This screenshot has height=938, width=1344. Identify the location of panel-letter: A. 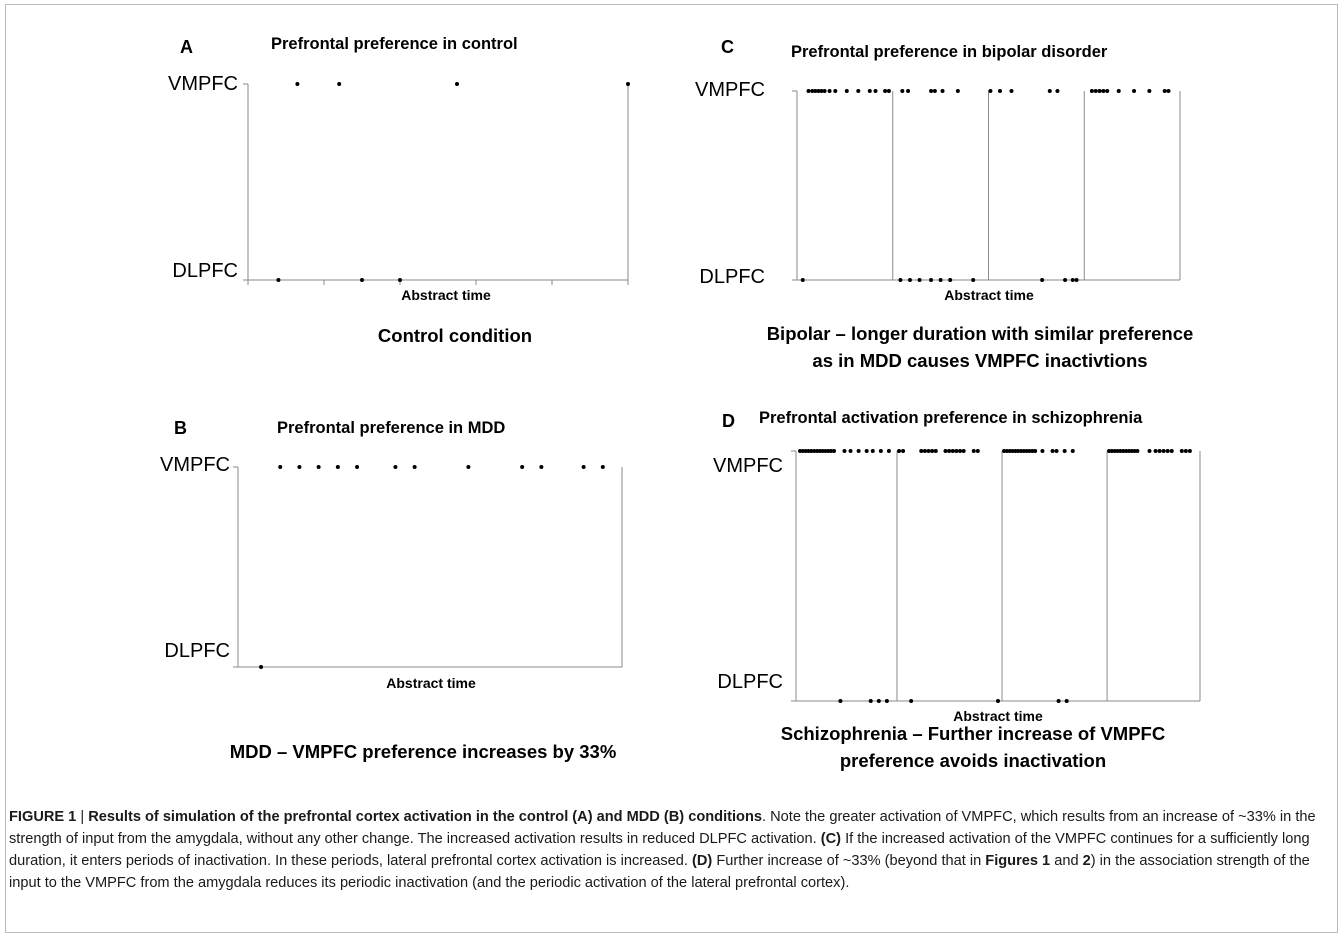
(186, 47).